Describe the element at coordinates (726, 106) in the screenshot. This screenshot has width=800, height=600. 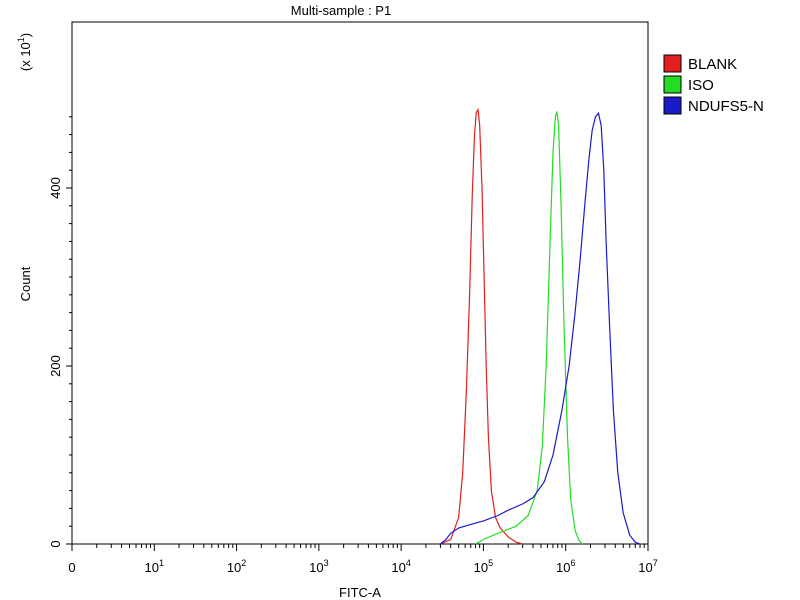
I see `legend-label: NDUFS5-N` at that location.